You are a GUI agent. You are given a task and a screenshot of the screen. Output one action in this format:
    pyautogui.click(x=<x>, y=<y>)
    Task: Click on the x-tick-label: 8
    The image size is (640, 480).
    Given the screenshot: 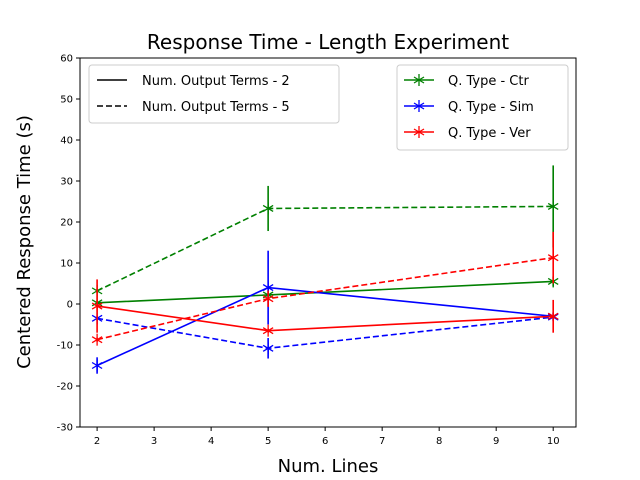 What is the action you would take?
    pyautogui.click(x=439, y=441)
    